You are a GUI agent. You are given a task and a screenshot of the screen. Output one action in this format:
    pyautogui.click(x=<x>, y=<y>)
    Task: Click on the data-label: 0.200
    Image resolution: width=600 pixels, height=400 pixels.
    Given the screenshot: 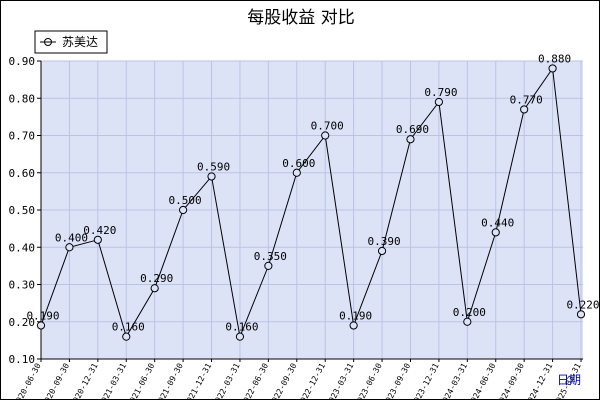 What is the action you would take?
    pyautogui.click(x=469, y=312)
    